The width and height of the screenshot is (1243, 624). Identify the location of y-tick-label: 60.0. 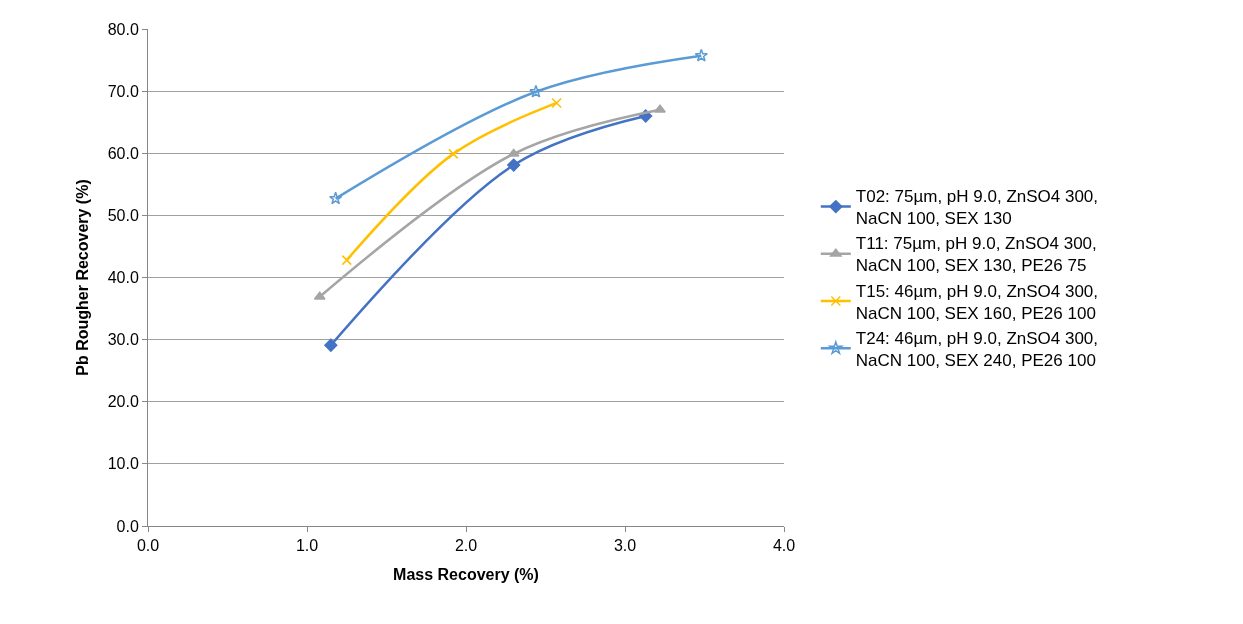
(123, 153).